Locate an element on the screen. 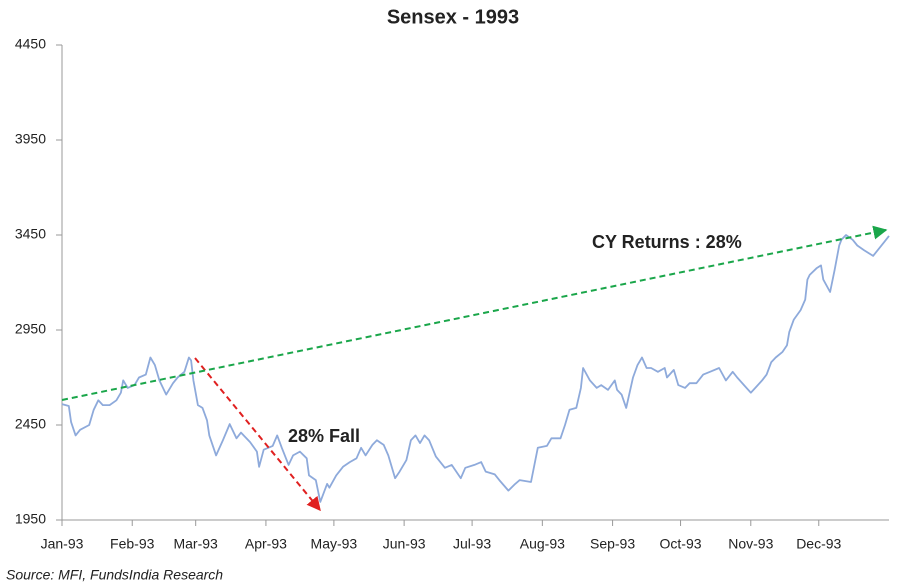 The height and width of the screenshot is (588, 900). x-tick-label: Jun-93 is located at coordinates (404, 544).